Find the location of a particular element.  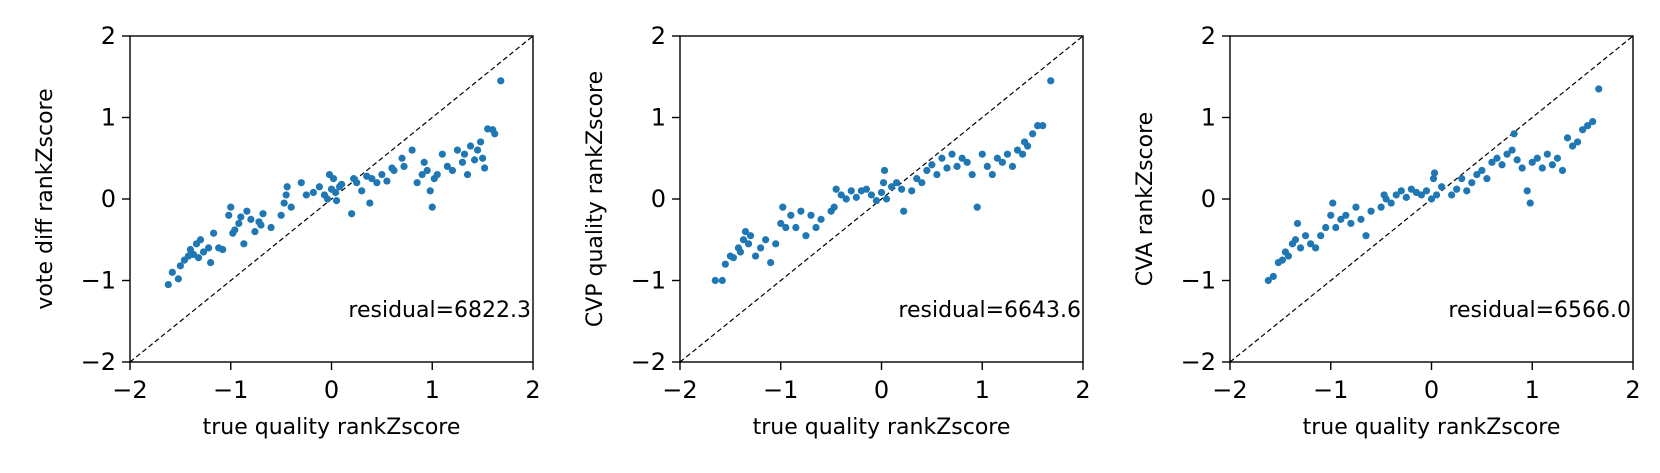

y-axis-label: CVA rankZscore is located at coordinates (1145, 199).